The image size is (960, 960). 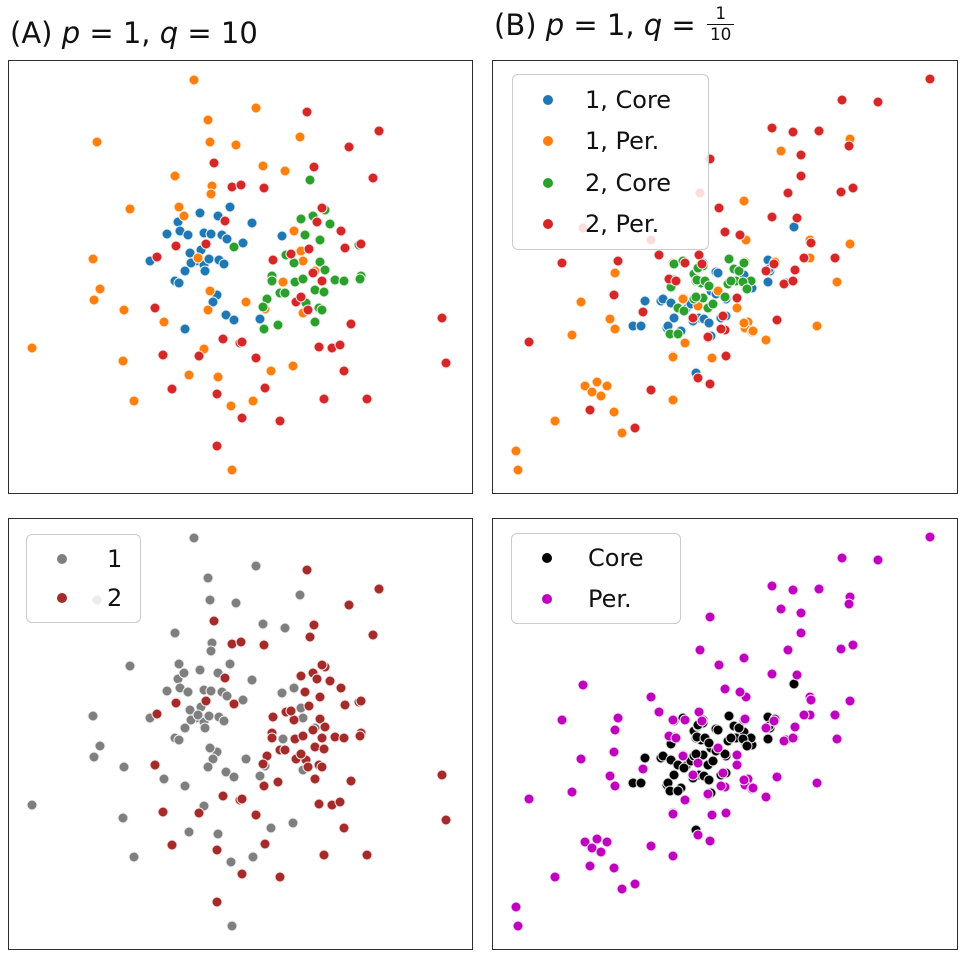 What do you see at coordinates (622, 224) in the screenshot?
I see `legend-label: 2, Per.` at bounding box center [622, 224].